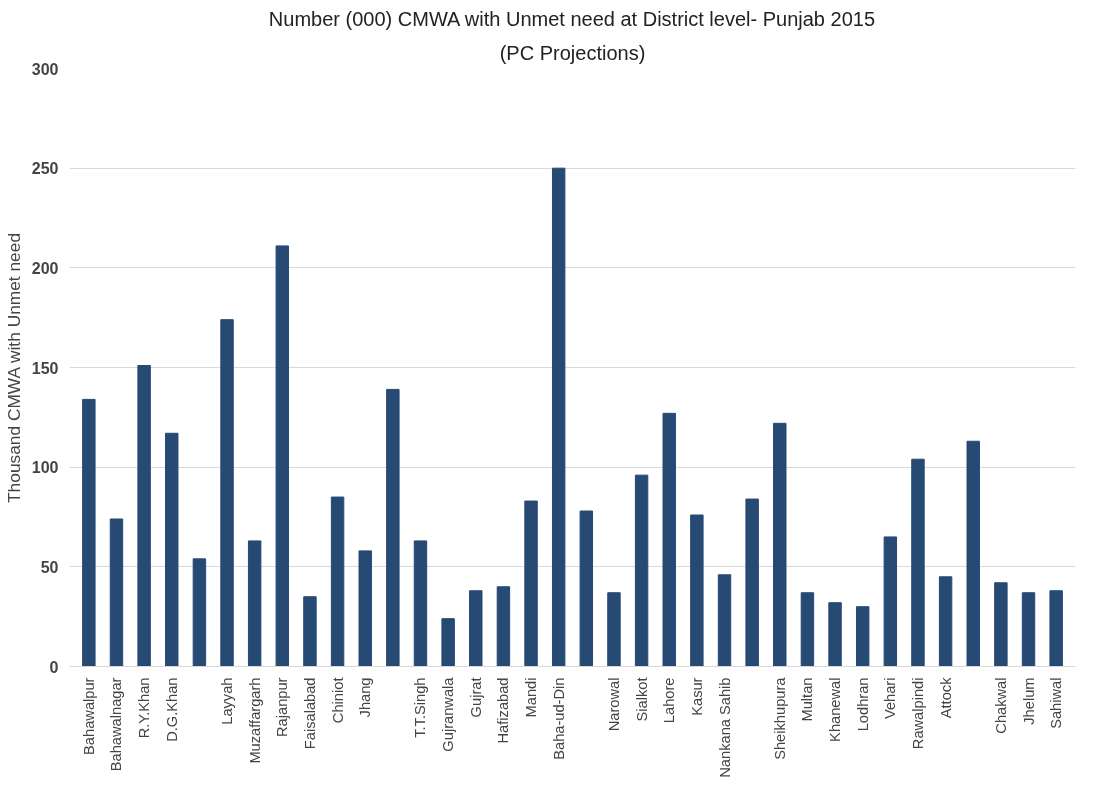 Image resolution: width=1107 pixels, height=797 pixels. What do you see at coordinates (696, 696) in the screenshot?
I see `x-tick-label: Kasur` at bounding box center [696, 696].